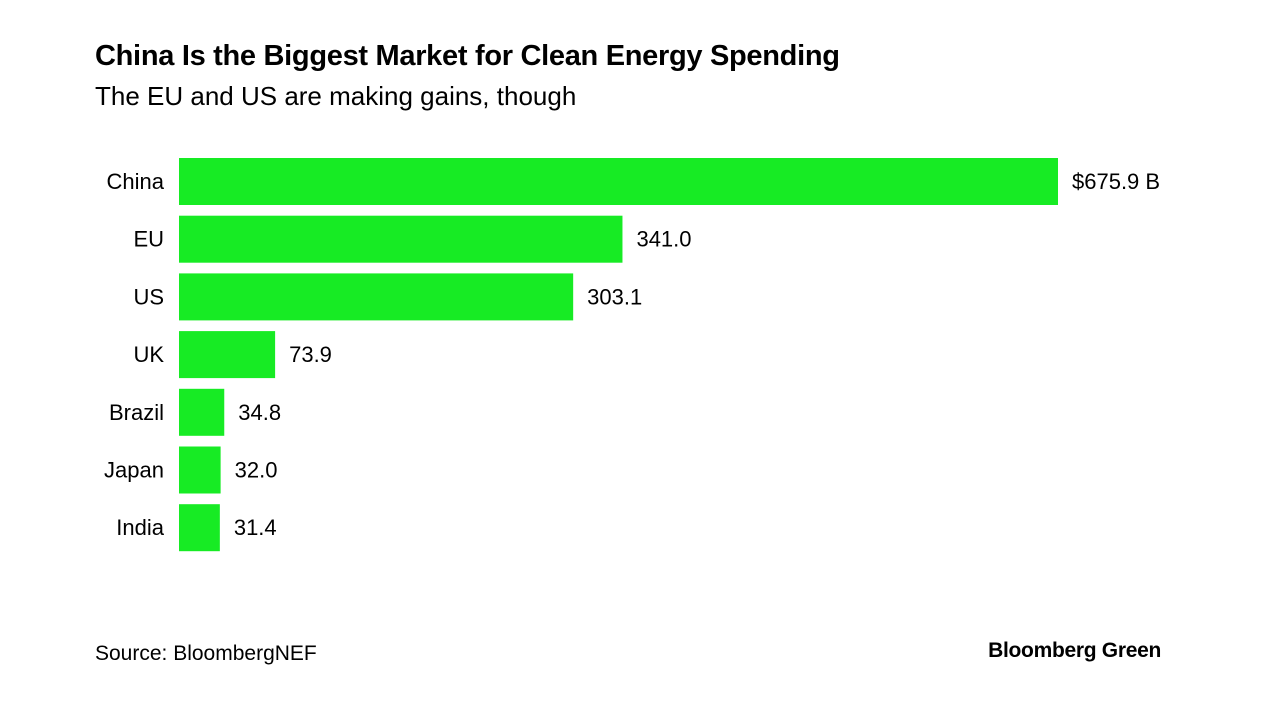 The image size is (1280, 707). Describe the element at coordinates (202, 412) in the screenshot. I see `bar-brazil` at that location.